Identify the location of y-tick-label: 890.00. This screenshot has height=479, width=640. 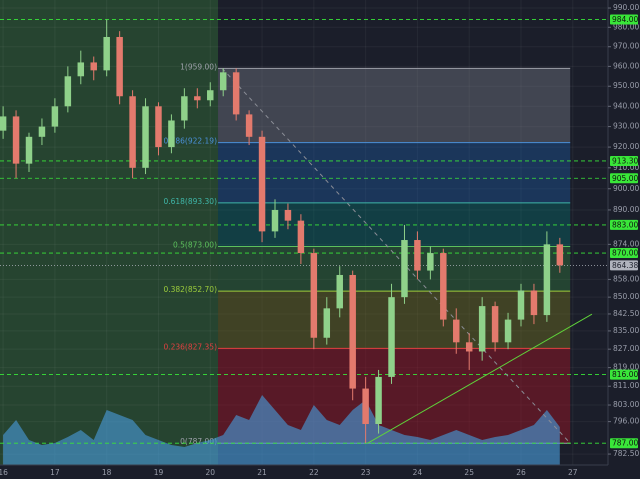
(626, 209).